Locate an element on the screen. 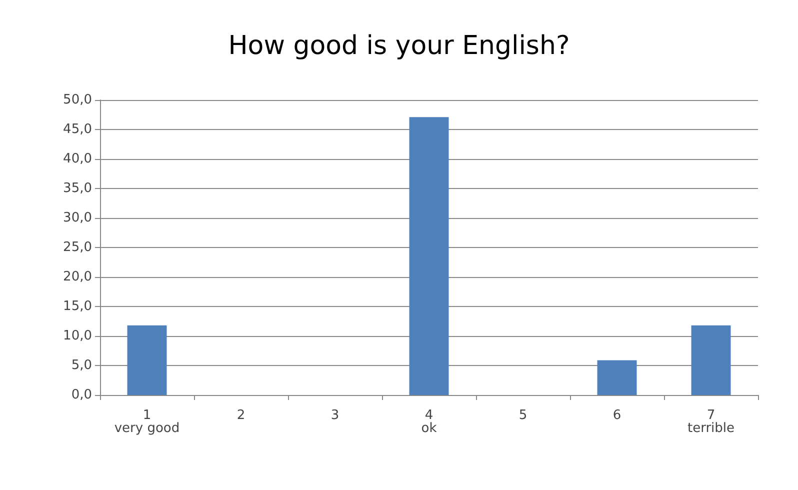  x-tick-label: 1 very good is located at coordinates (147, 422).